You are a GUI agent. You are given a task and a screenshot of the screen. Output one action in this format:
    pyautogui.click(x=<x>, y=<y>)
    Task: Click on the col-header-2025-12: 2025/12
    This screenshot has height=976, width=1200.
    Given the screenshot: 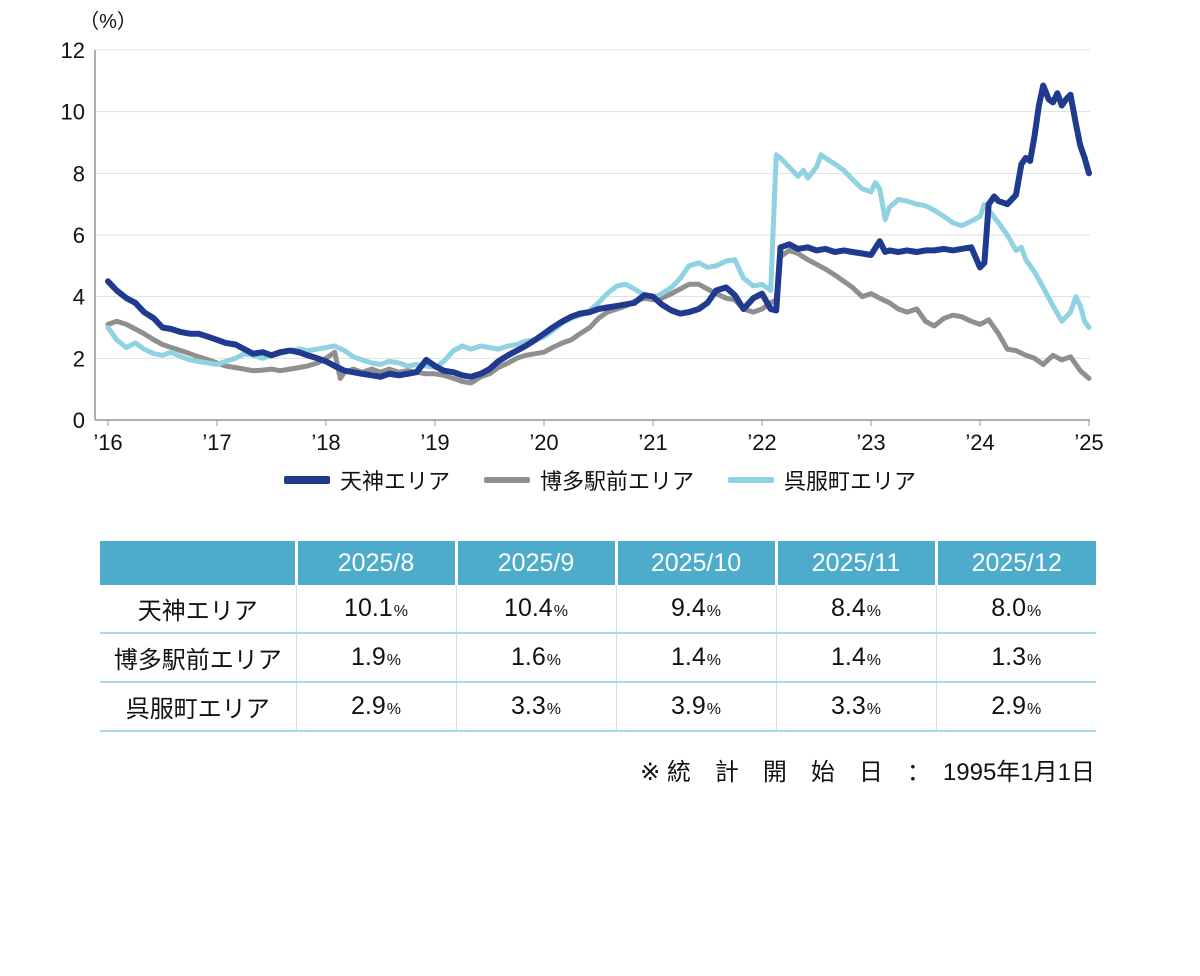 What is the action you would take?
    pyautogui.click(x=1016, y=563)
    